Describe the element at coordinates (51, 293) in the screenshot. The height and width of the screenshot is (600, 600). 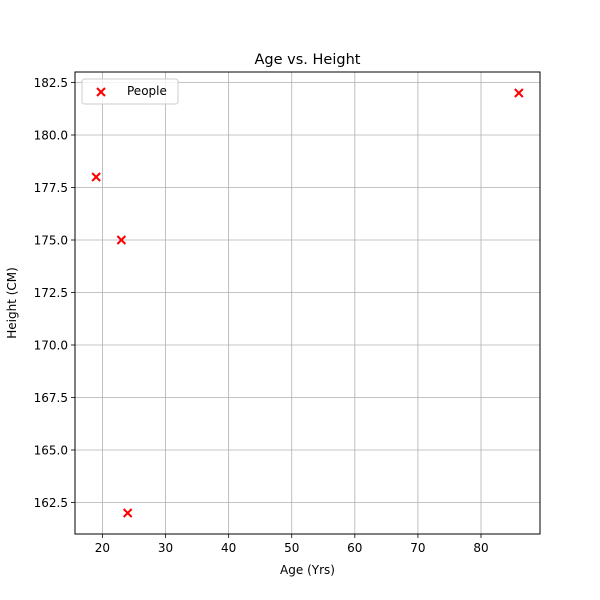
I see `y-tick-label: 172.5` at that location.